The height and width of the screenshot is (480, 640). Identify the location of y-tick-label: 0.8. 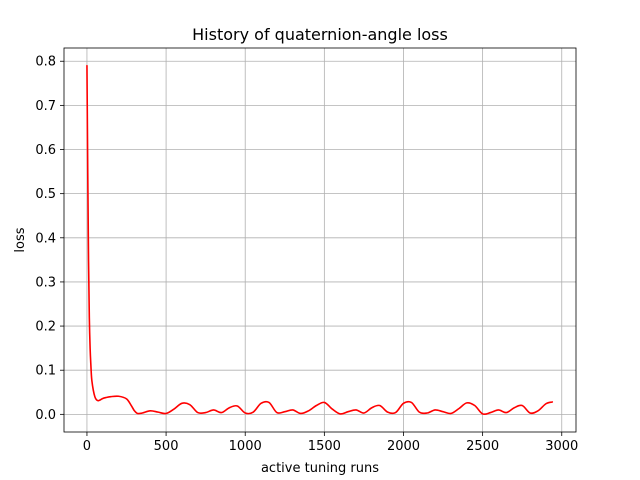
(45, 62).